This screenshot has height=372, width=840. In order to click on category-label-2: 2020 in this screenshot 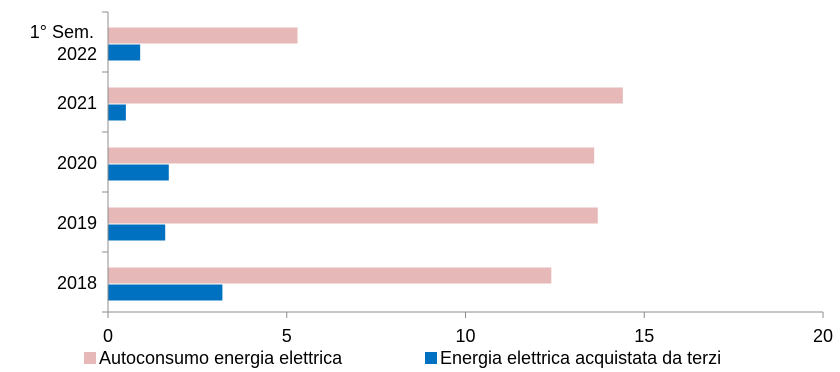, I will do `click(77, 163)`.